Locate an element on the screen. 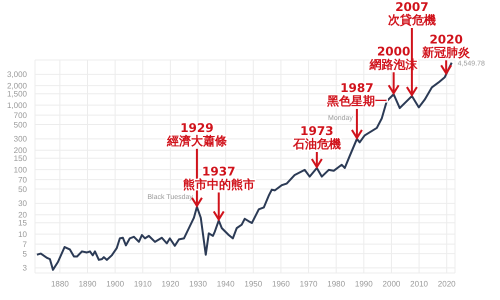 The height and width of the screenshot is (300, 500). y-tick-label: 200 is located at coordinates (21, 151).